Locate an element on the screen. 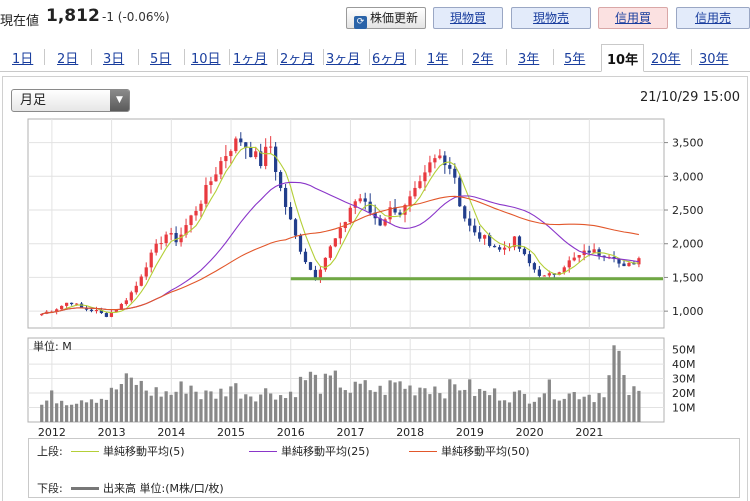 This screenshot has width=750, height=501. tab-10d: 10日 is located at coordinates (206, 59).